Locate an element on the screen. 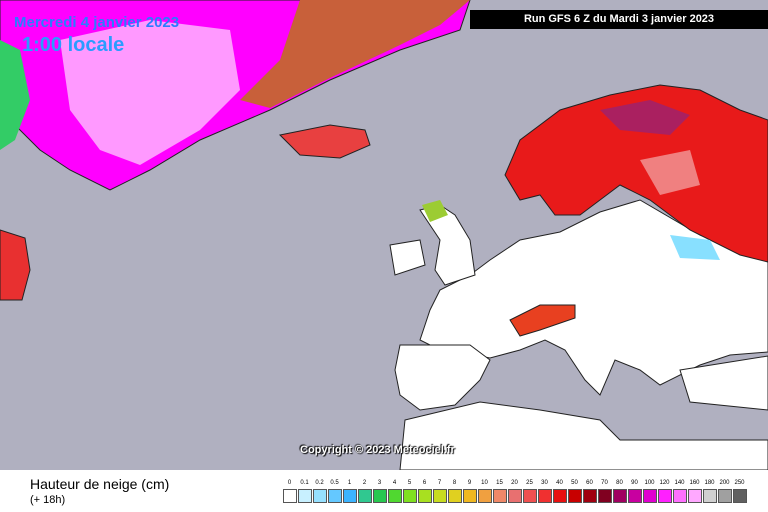 The width and height of the screenshot is (768, 512). legend-item: 250 is located at coordinates (739, 490).